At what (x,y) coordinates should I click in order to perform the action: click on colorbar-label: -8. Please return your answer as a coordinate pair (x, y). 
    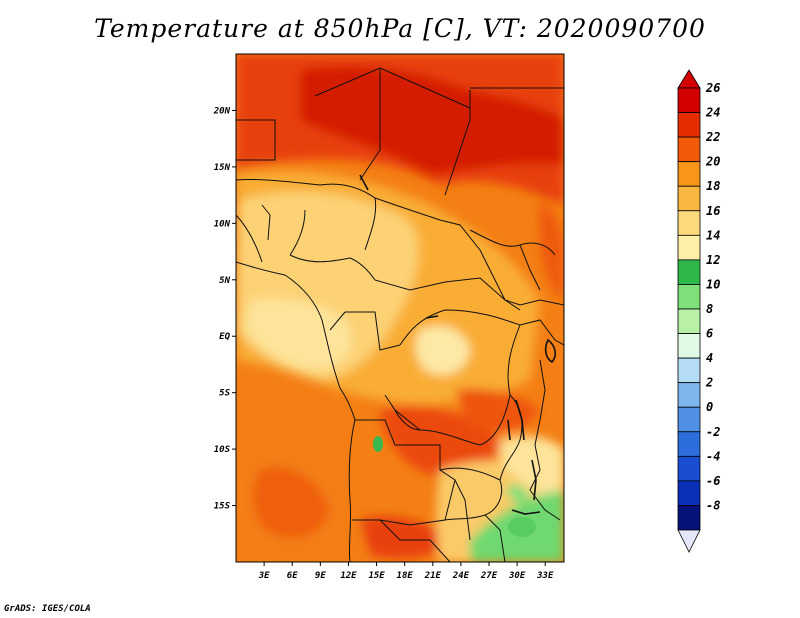
    Looking at the image, I should click on (713, 505).